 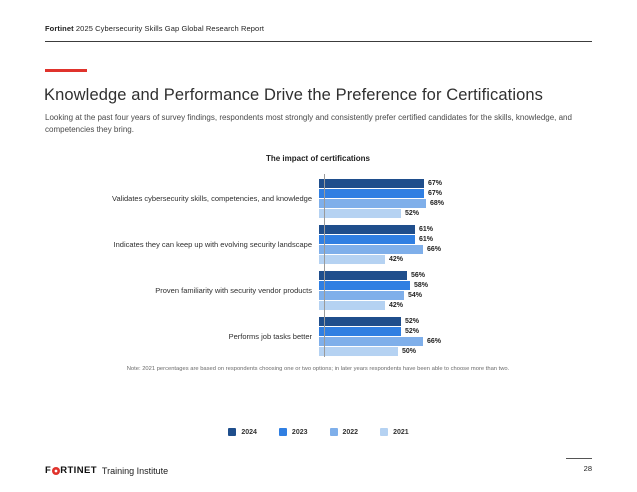 I want to click on header-rule, so click(x=318, y=41).